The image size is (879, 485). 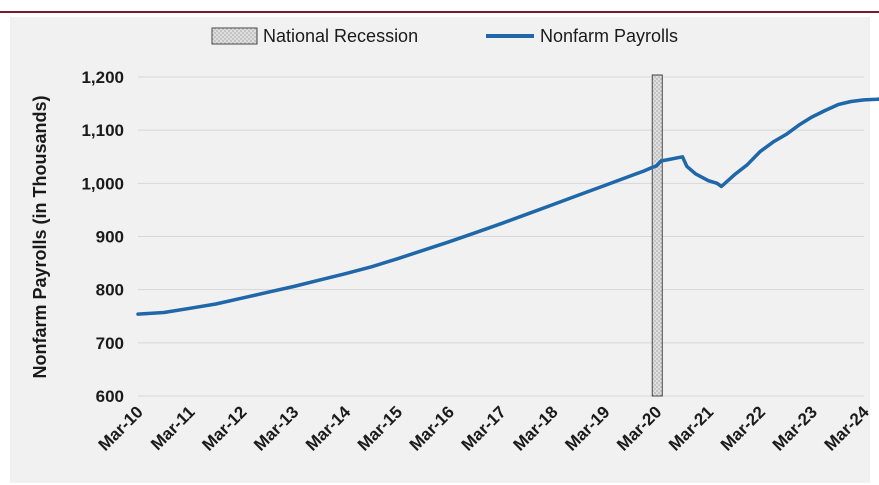 I want to click on x-tick-label: Mar-16, so click(x=432, y=428).